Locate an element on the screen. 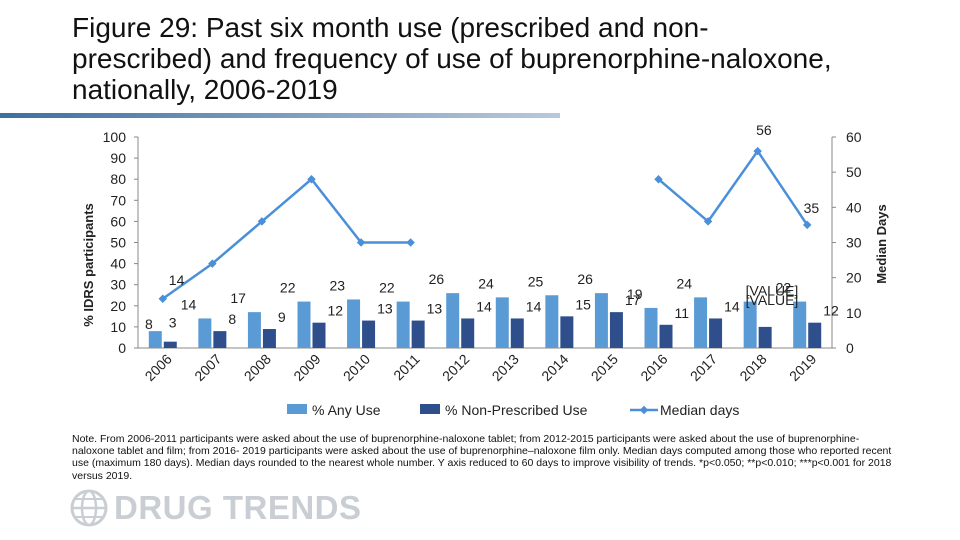 The width and height of the screenshot is (960, 540). legend-non-prescribed-swatch is located at coordinates (430, 409).